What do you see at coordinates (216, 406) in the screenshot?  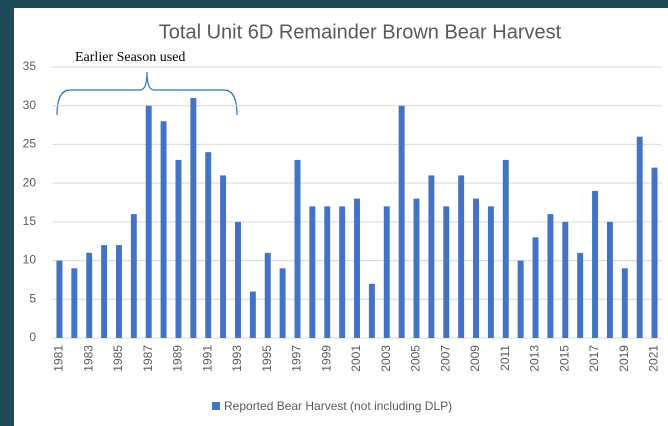 I see `legend-swatch` at bounding box center [216, 406].